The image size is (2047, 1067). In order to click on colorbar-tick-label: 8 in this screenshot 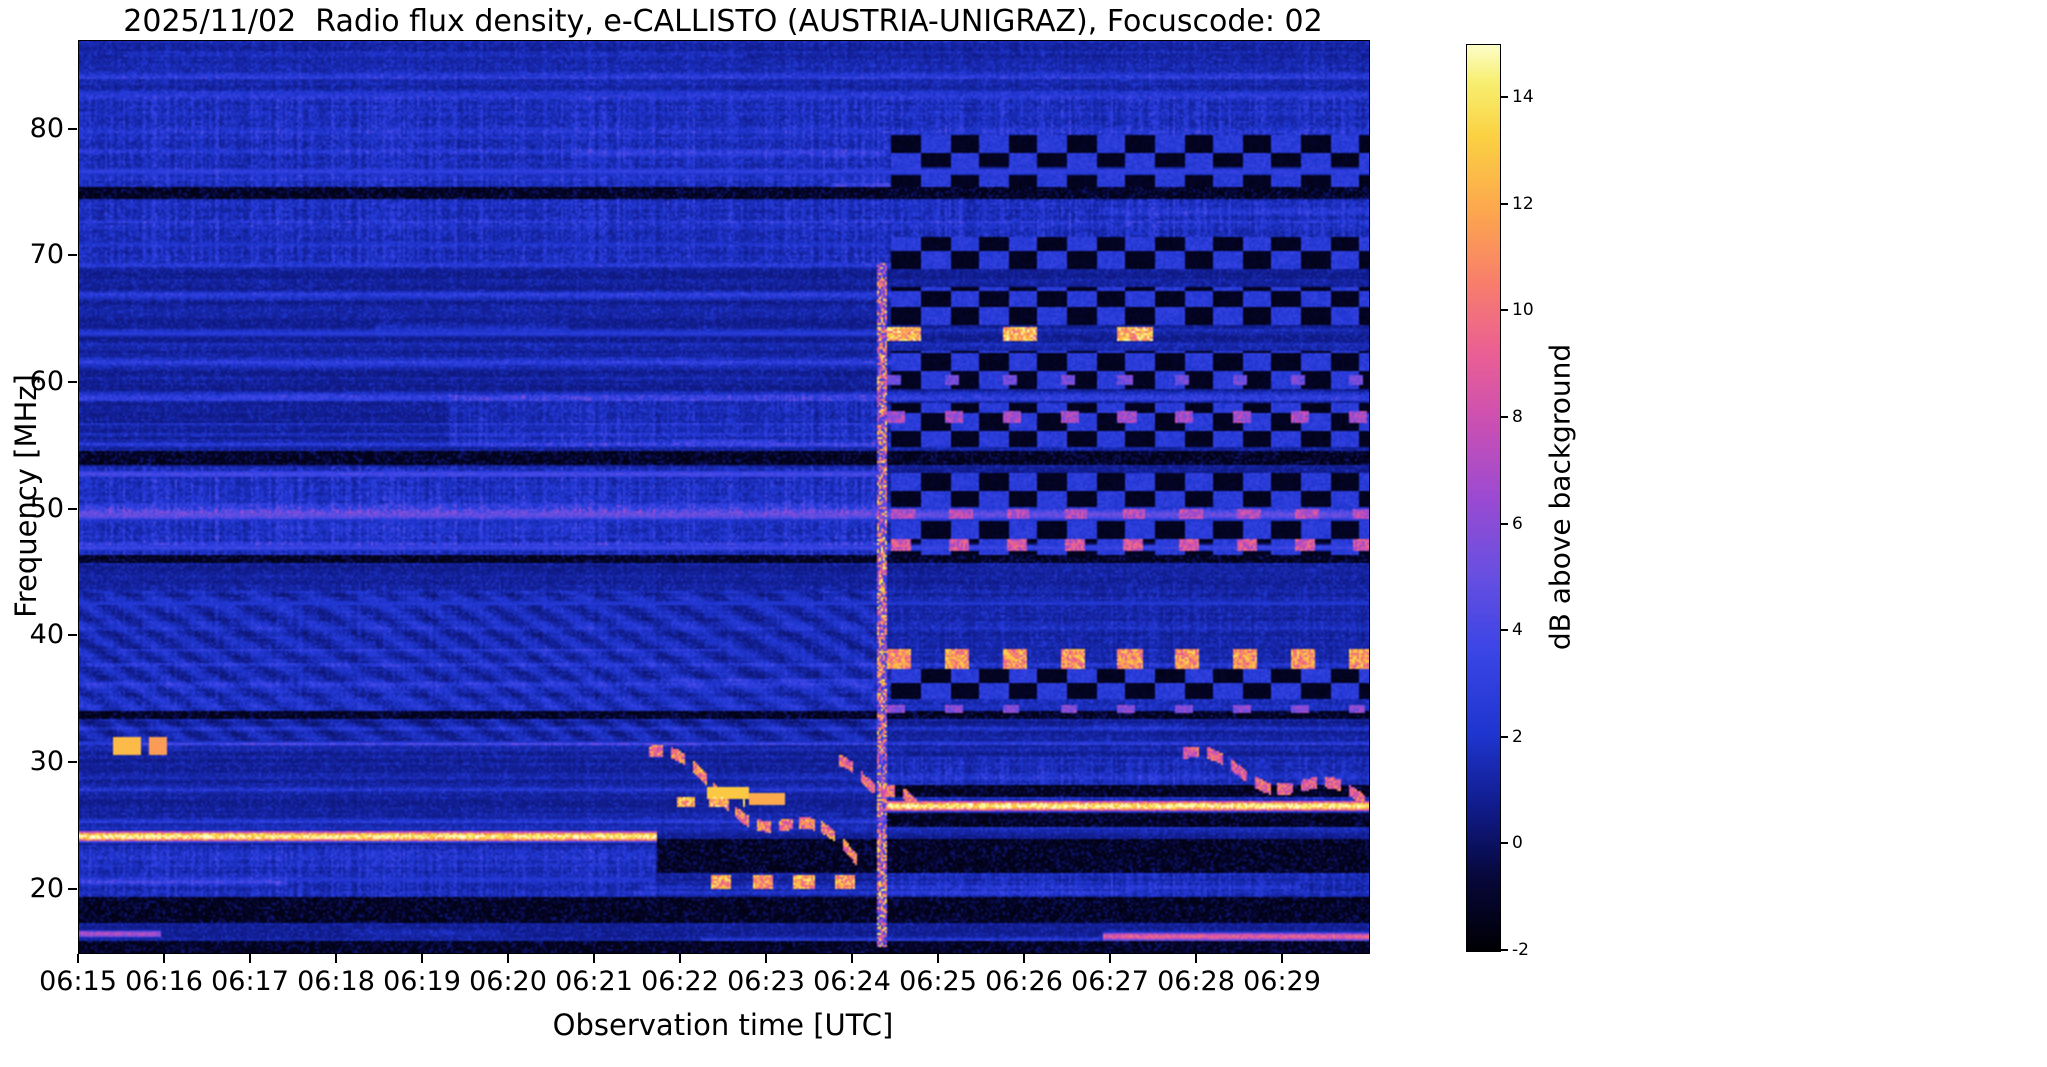, I will do `click(1517, 417)`.